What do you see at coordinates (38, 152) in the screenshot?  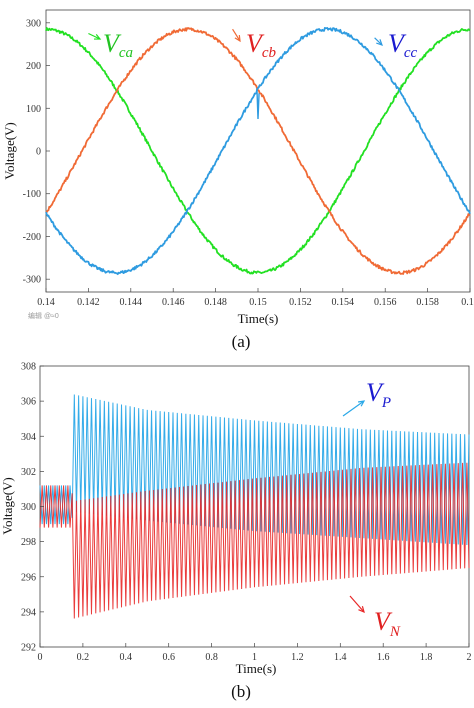 I see `chart-a-ytick-label: 0` at bounding box center [38, 152].